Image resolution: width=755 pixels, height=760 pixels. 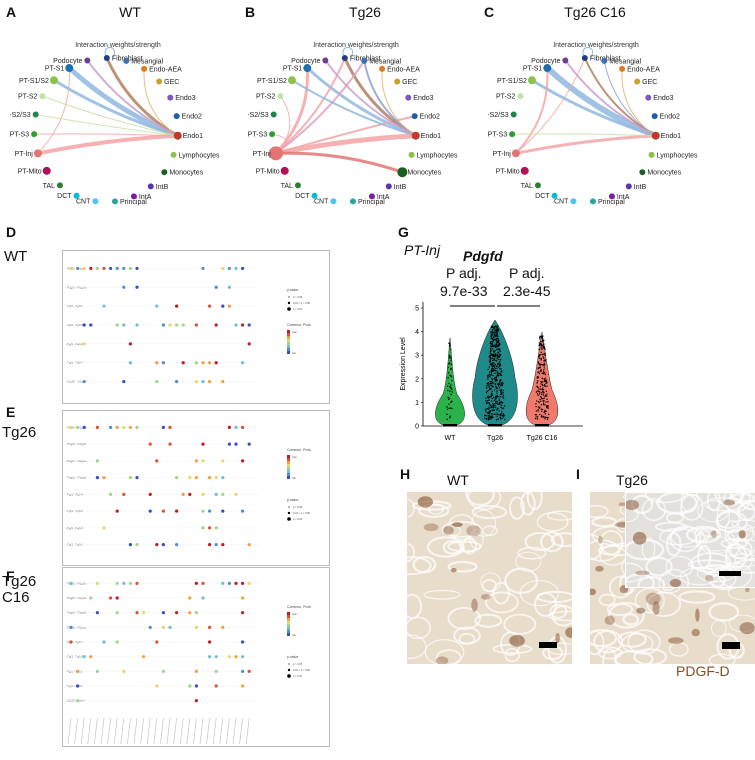 I want to click on circle-plot-title: Interaction weights/strength, so click(x=596, y=45).